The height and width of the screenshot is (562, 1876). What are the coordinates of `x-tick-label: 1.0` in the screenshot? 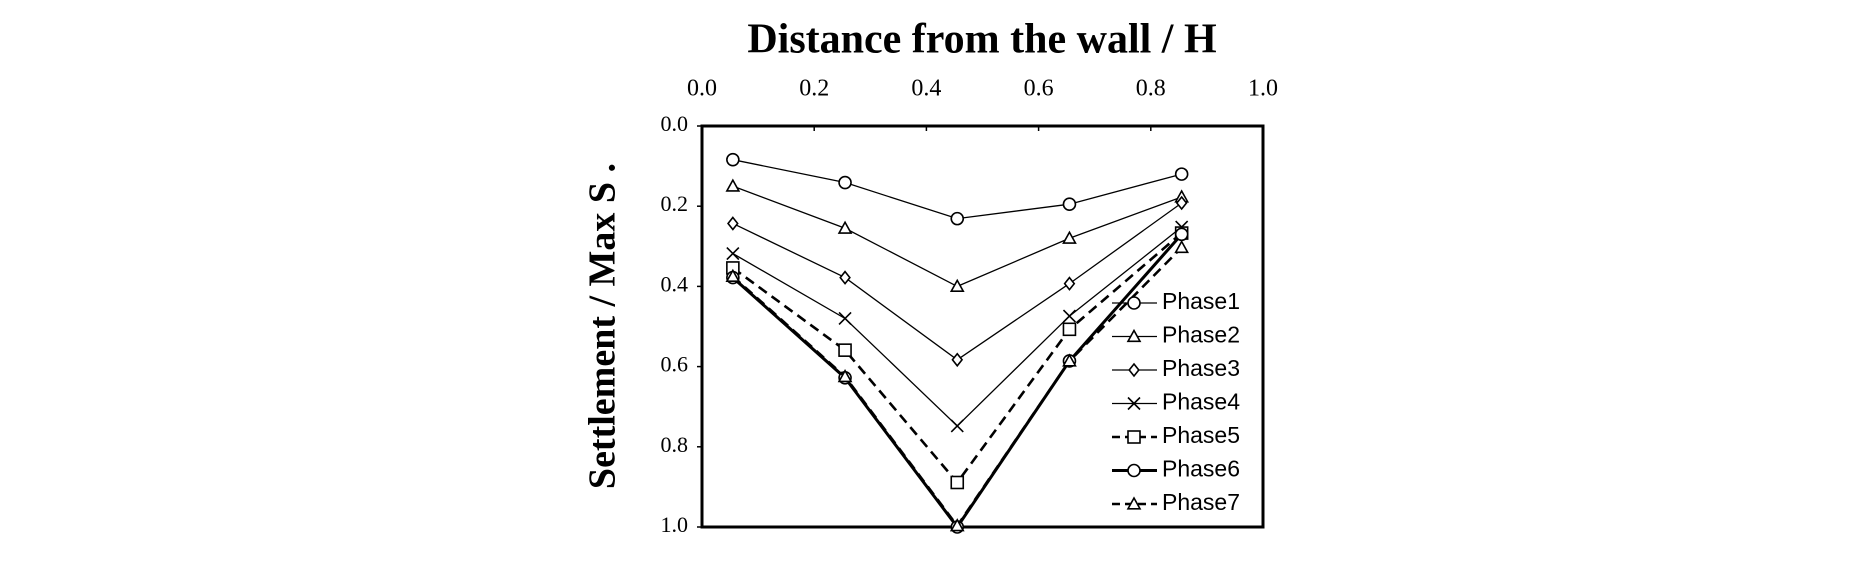 It's located at (1263, 89).